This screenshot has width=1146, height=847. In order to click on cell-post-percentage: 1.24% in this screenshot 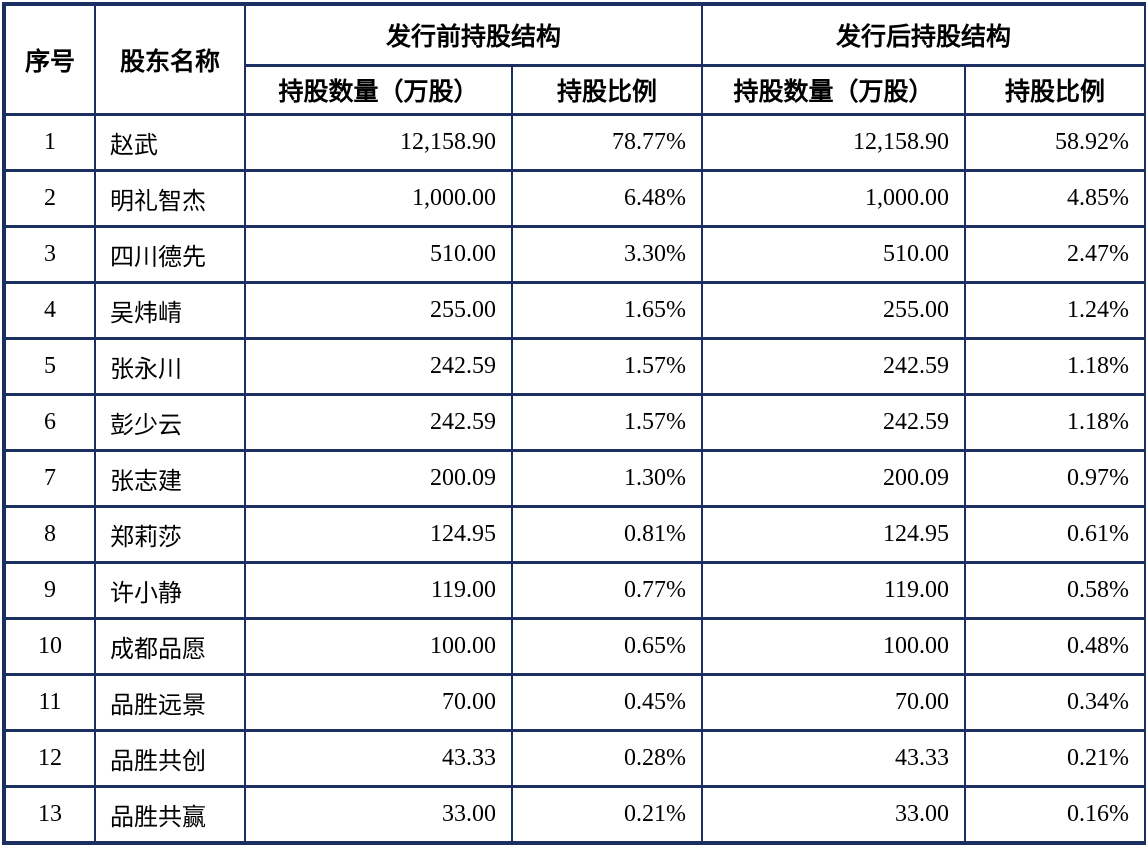, I will do `click(1055, 310)`.